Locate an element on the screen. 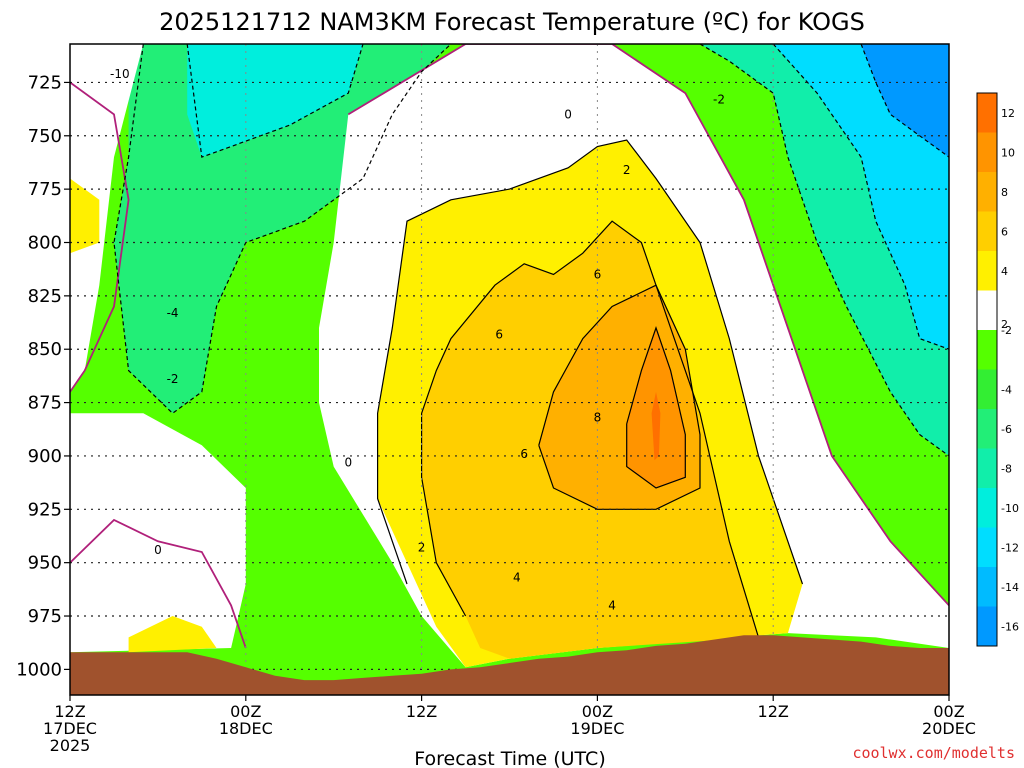 The height and width of the screenshot is (768, 1024). colorbar-label: -16 is located at coordinates (1010, 626).